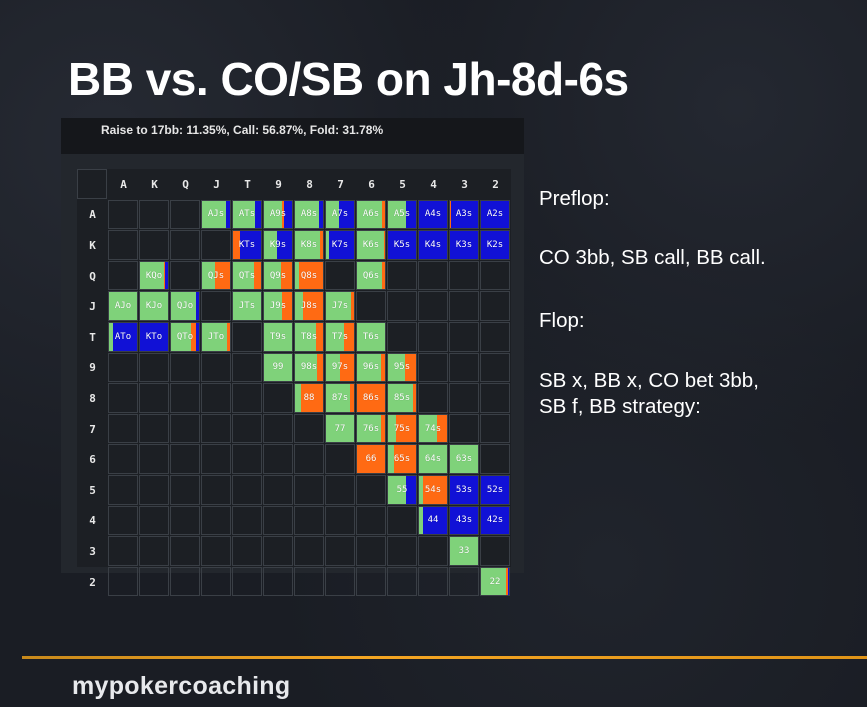 The image size is (867, 707). Describe the element at coordinates (402, 367) in the screenshot. I see `hand-cell-95s: 95s` at that location.